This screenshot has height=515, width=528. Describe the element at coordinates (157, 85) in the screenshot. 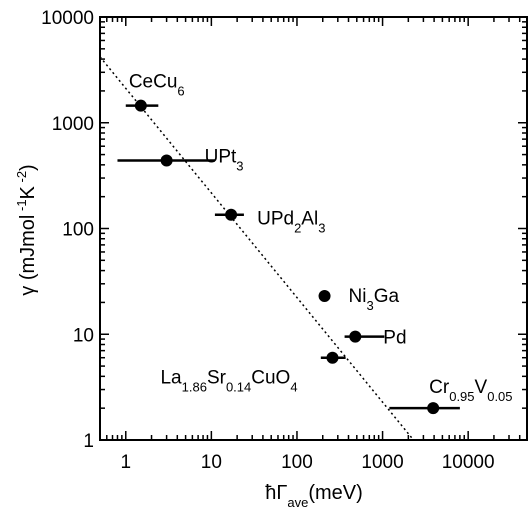

I see `point-label: CeCu6` at that location.